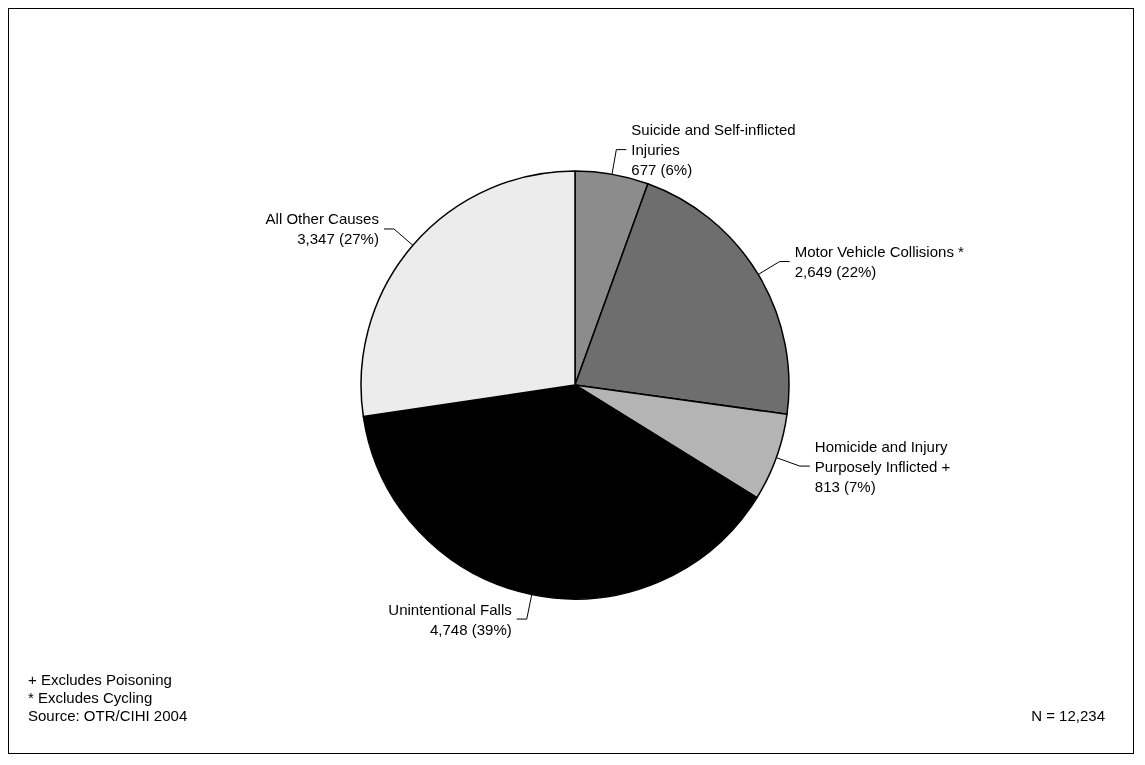 The width and height of the screenshot is (1145, 765). What do you see at coordinates (450, 609) in the screenshot?
I see `slice-label: Unintentional Falls` at bounding box center [450, 609].